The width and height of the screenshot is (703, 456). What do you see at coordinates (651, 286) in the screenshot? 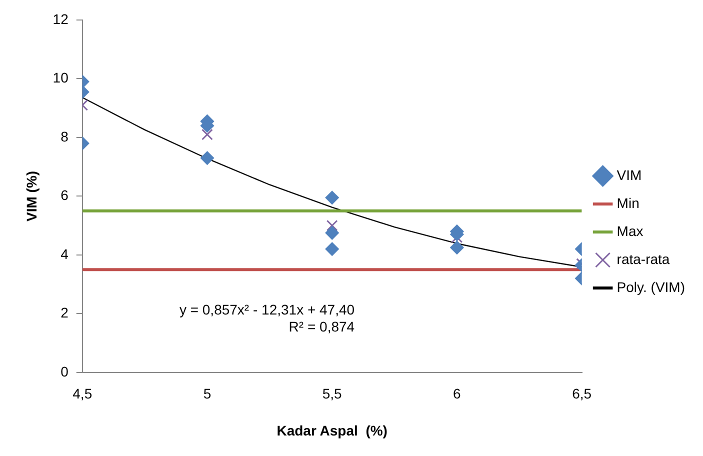
I see `legend-label: Poly. (VIM)` at bounding box center [651, 286].